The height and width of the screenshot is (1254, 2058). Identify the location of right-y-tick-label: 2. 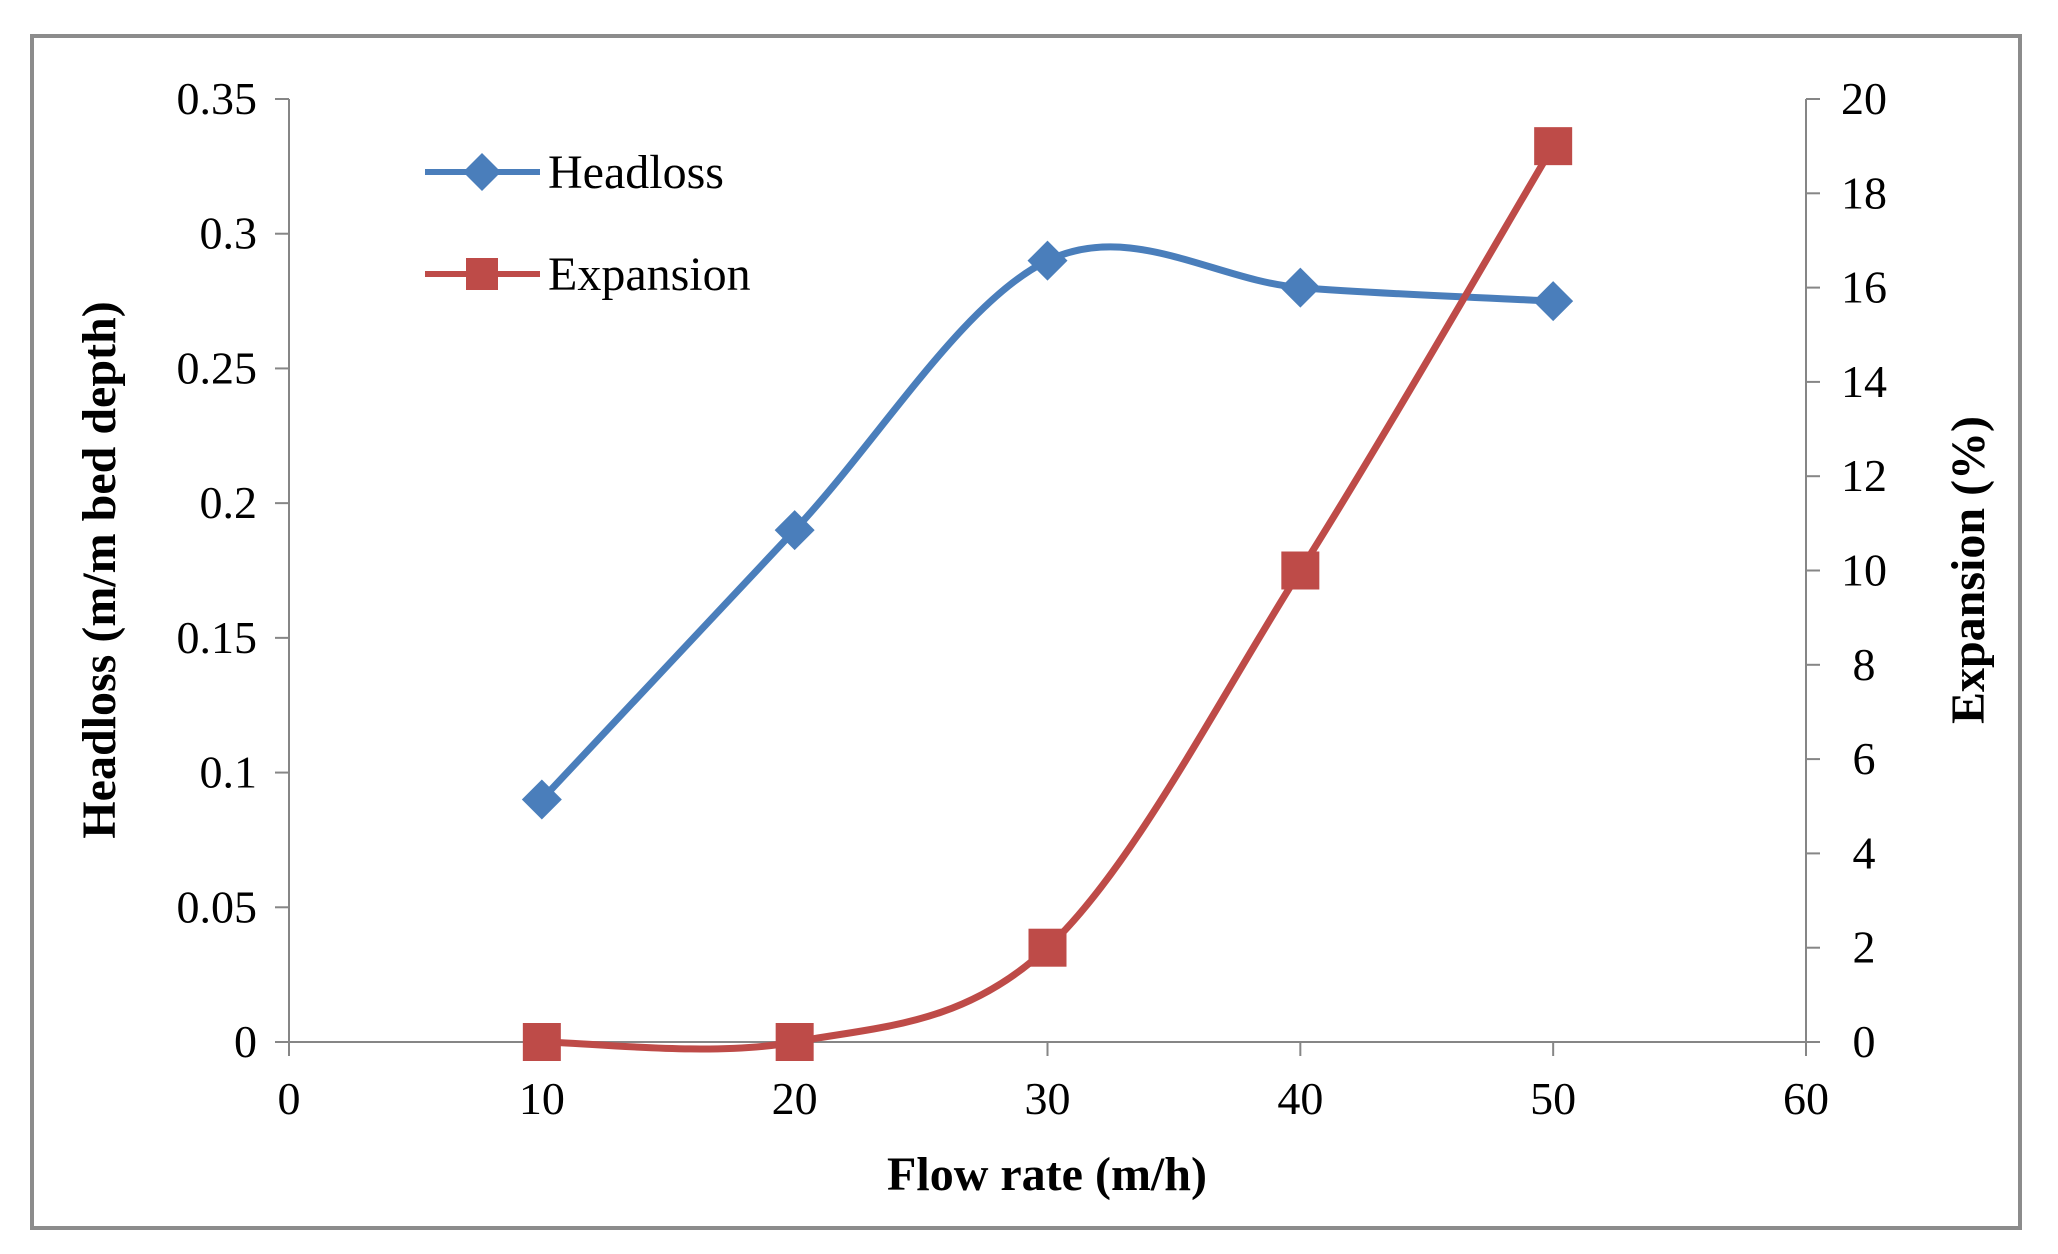
(1864, 947).